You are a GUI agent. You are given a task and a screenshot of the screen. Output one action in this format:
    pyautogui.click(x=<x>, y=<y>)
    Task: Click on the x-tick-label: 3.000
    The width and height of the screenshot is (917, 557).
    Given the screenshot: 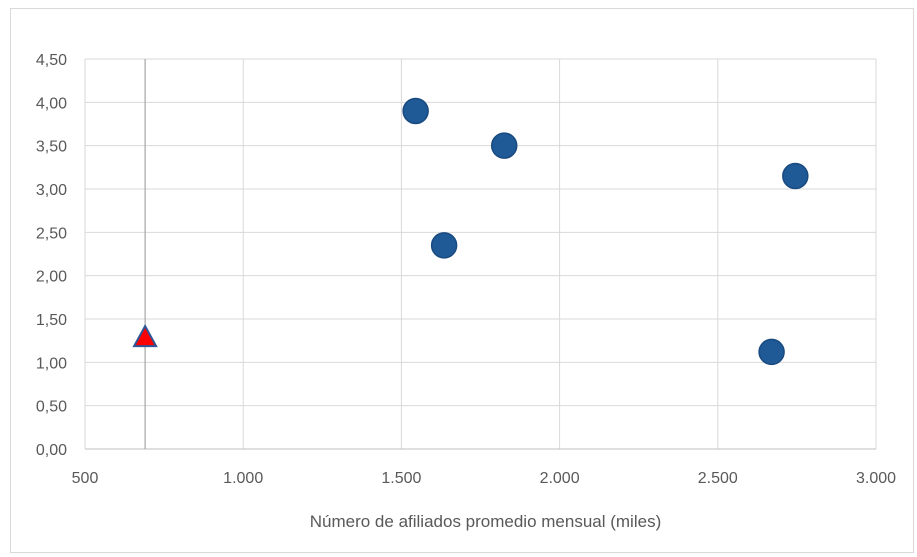 What is the action you would take?
    pyautogui.click(x=876, y=478)
    